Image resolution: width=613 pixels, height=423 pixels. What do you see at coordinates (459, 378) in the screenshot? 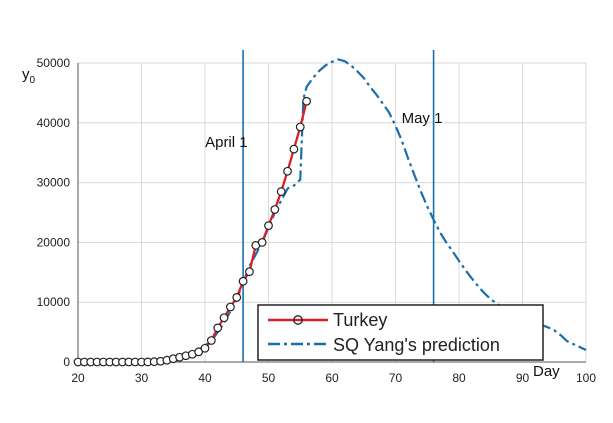
I see `x-tick-label: 80` at bounding box center [459, 378].